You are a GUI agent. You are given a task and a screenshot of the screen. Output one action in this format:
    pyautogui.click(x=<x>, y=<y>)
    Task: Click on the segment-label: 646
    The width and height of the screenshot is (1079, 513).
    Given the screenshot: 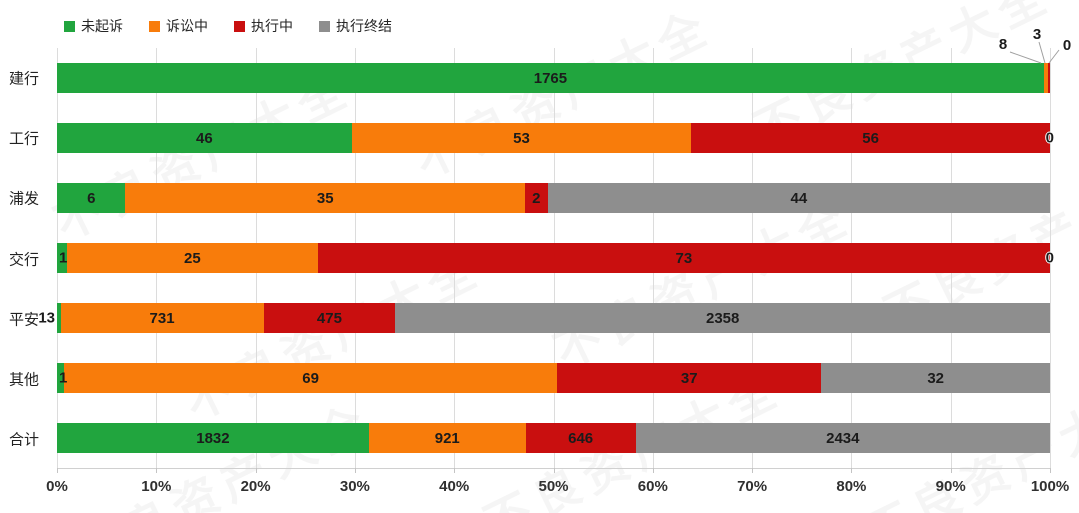 What is the action you would take?
    pyautogui.click(x=581, y=438)
    